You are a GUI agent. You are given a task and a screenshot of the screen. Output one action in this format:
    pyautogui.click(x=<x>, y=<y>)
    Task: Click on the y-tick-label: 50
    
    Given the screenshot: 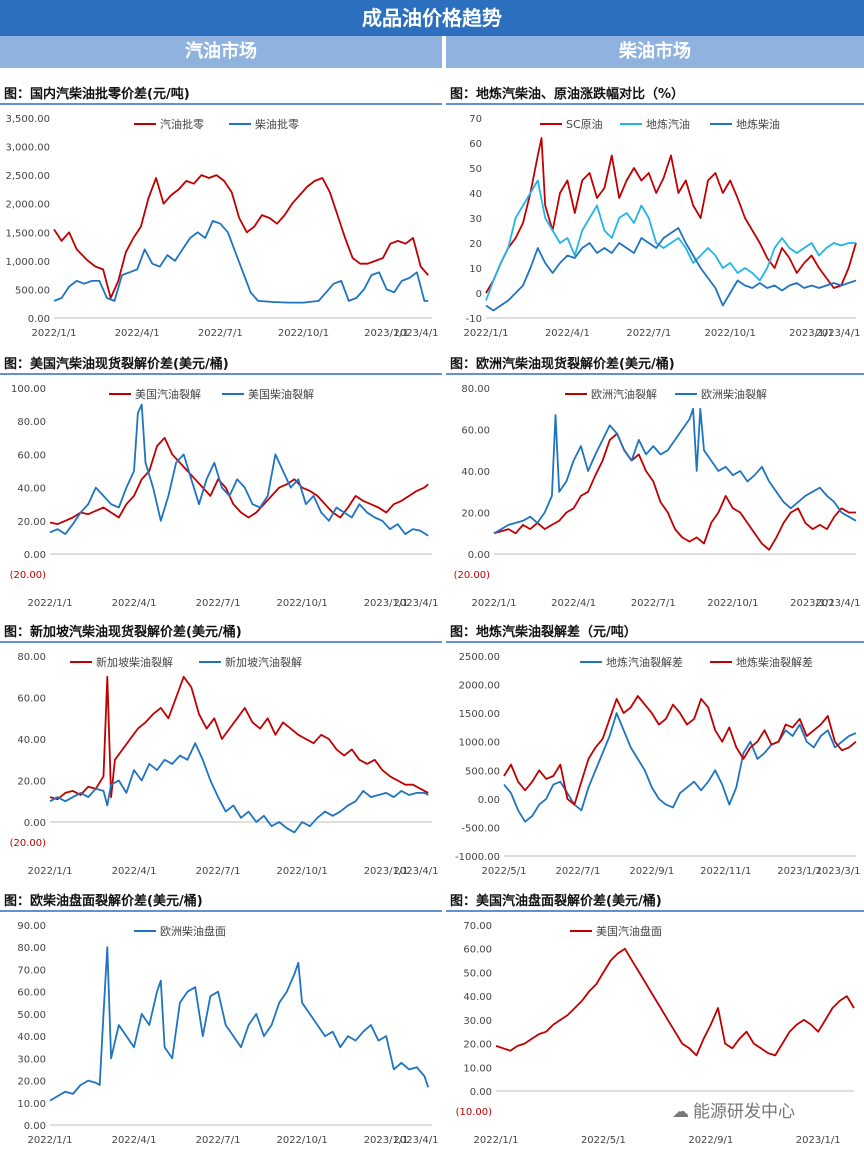 What is the action you would take?
    pyautogui.click(x=475, y=169)
    